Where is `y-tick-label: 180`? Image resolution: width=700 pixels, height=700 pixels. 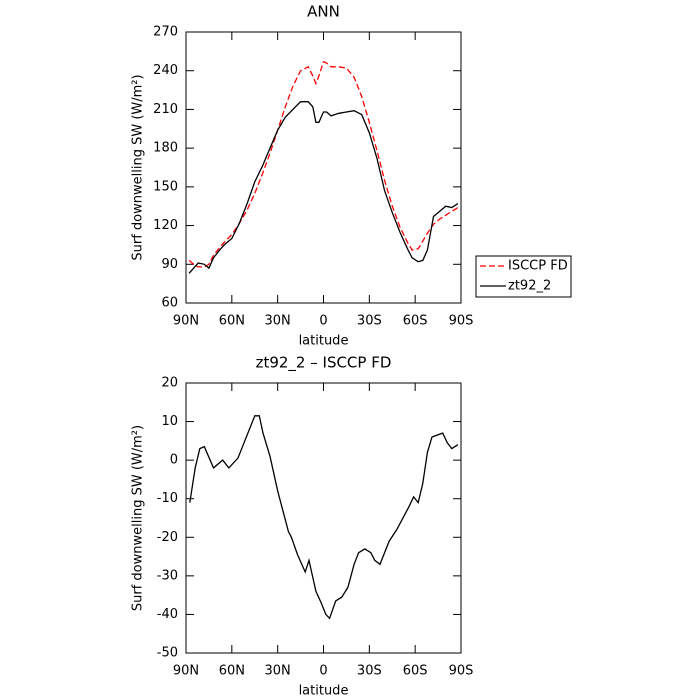
y-tick-label: 180 is located at coordinates (165, 148).